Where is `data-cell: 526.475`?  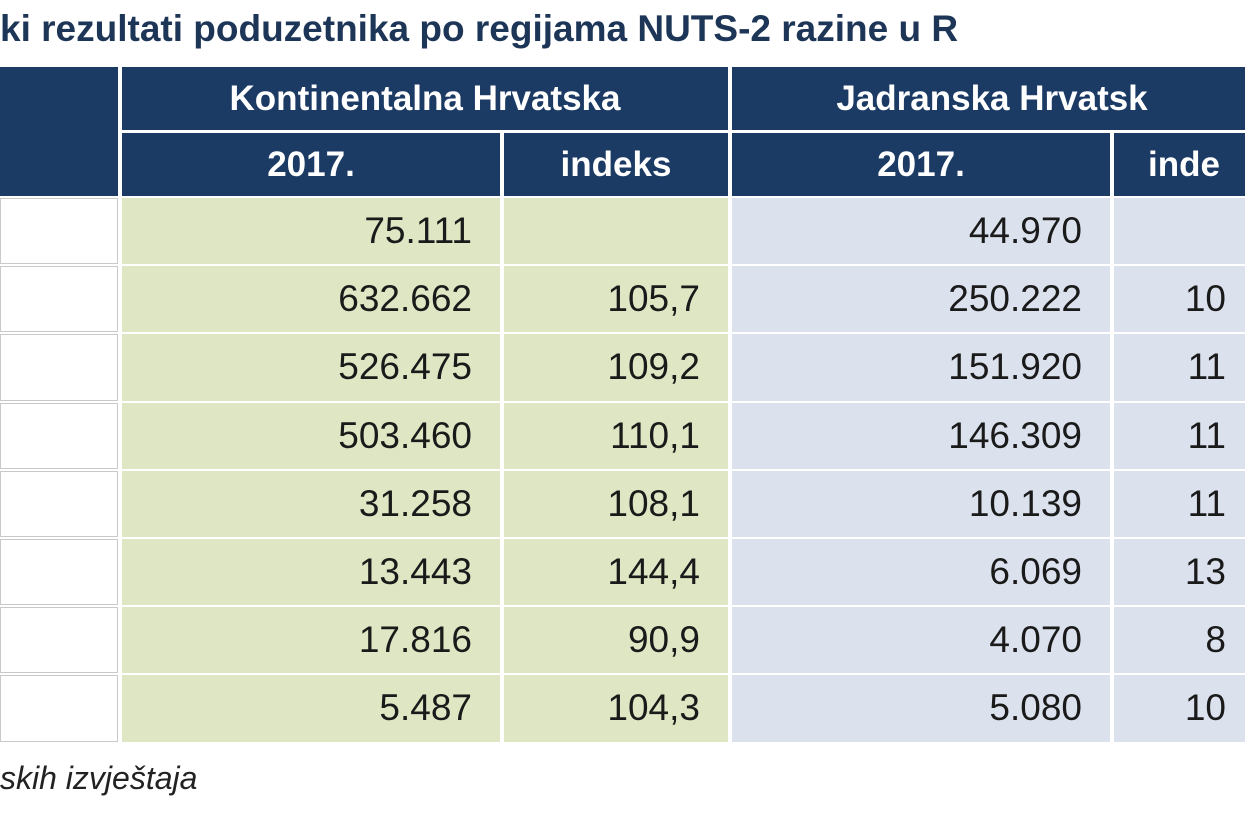
data-cell: 526.475 is located at coordinates (311, 367).